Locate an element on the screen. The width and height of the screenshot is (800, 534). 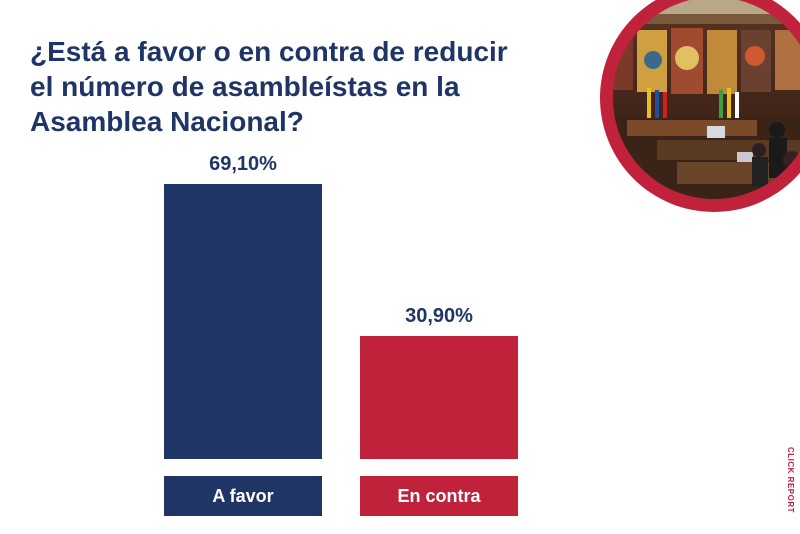
category-label-text: A favor is located at coordinates (243, 495).